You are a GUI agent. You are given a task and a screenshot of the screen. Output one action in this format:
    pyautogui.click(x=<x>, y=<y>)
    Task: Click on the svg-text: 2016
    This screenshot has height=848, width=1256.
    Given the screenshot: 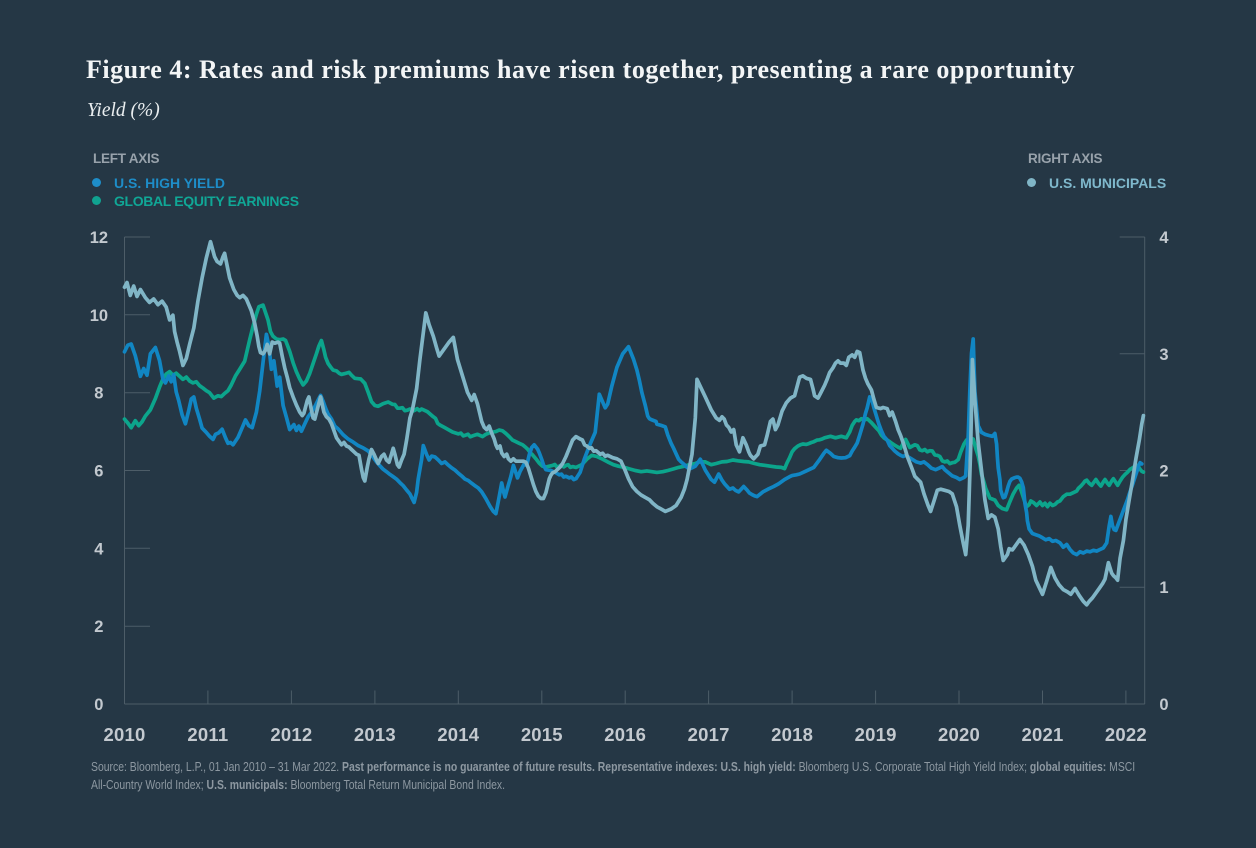 What is the action you would take?
    pyautogui.click(x=625, y=734)
    